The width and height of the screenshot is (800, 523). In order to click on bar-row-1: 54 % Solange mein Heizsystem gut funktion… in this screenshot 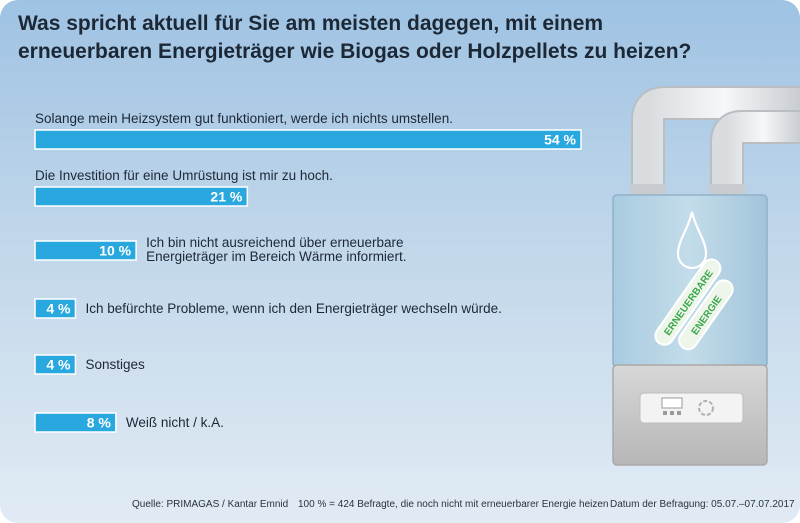, I will do `click(308, 130)`.